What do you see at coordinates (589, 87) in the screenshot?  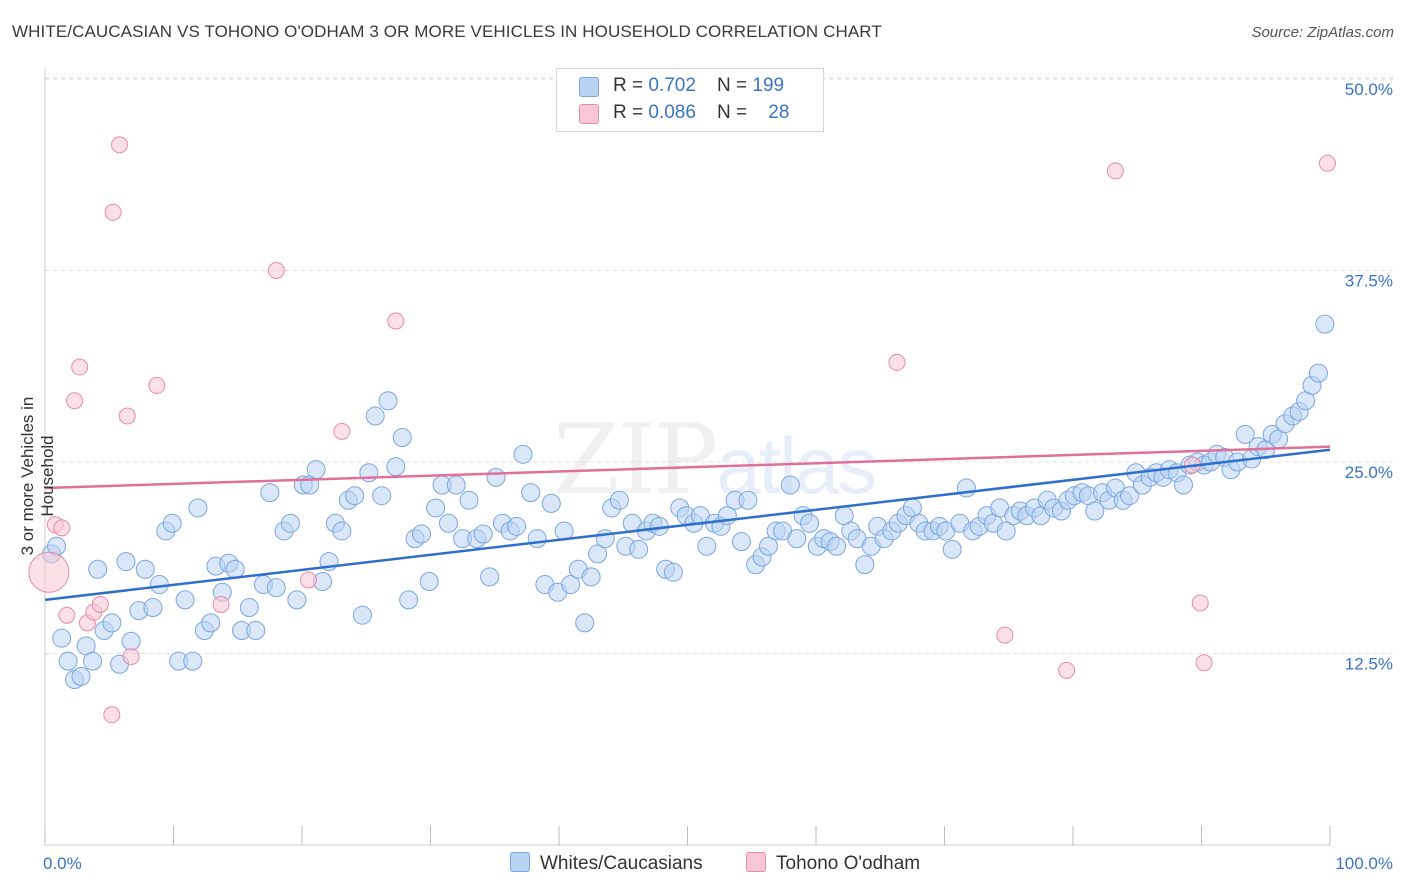 I see `legend-swatch-whites` at bounding box center [589, 87].